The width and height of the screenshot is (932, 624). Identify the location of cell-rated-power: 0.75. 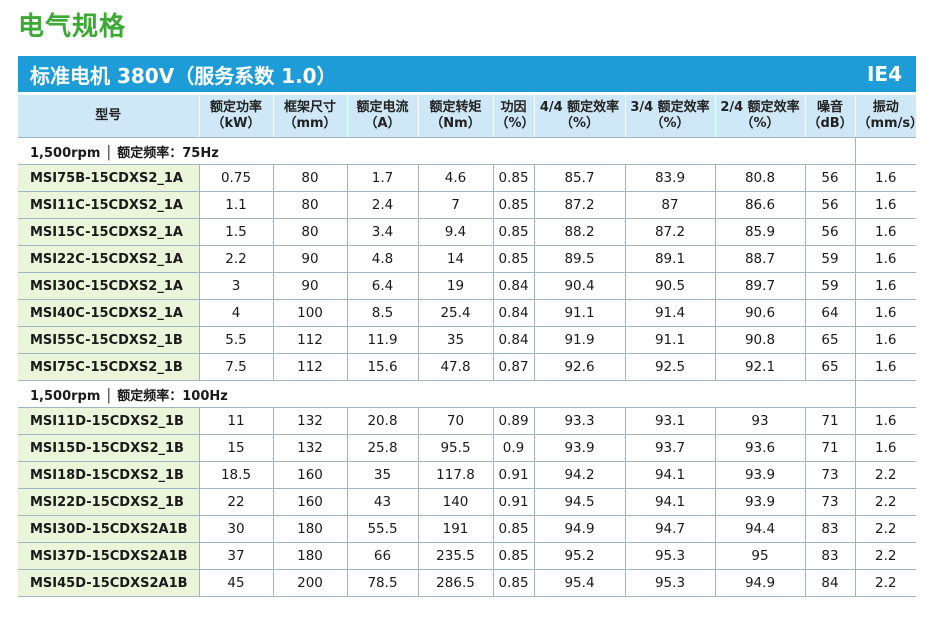
(235, 178).